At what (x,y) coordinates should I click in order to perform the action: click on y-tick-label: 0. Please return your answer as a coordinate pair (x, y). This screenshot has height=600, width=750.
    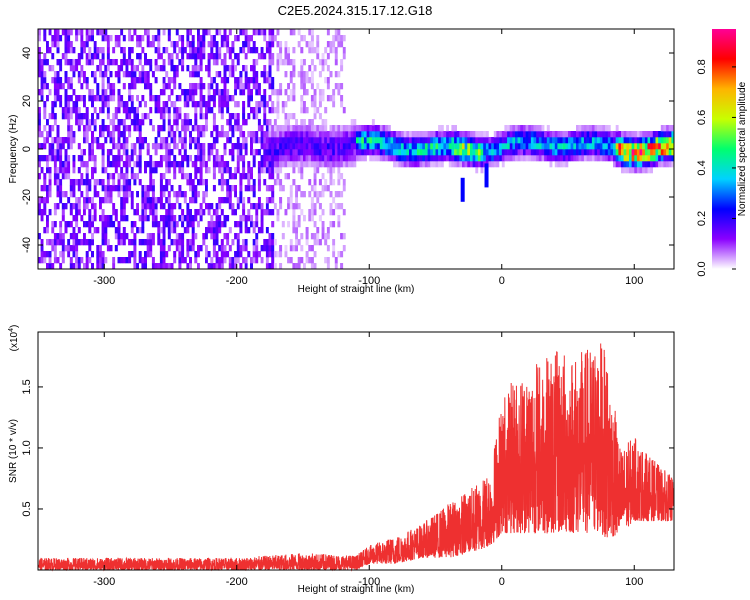
    Looking at the image, I should click on (27, 149).